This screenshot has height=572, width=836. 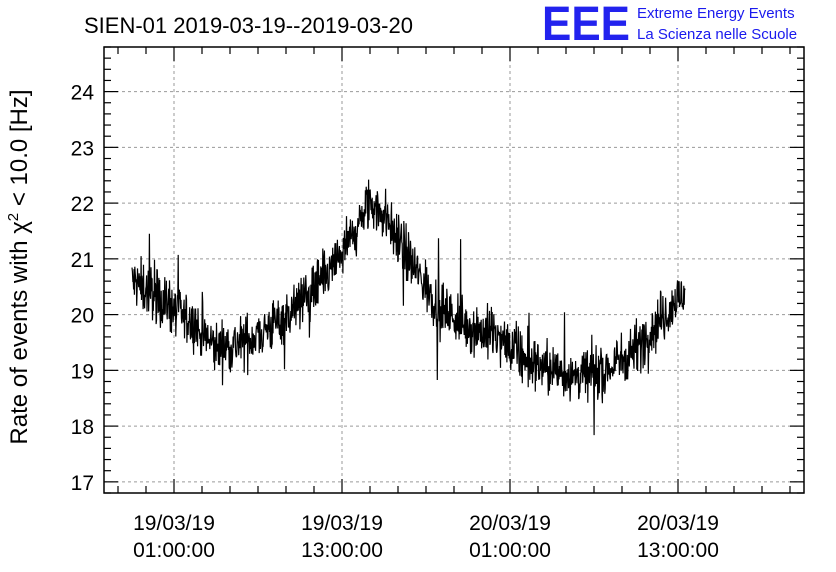 What do you see at coordinates (19, 227) in the screenshot?
I see `y-label-symbol: χ` at bounding box center [19, 227].